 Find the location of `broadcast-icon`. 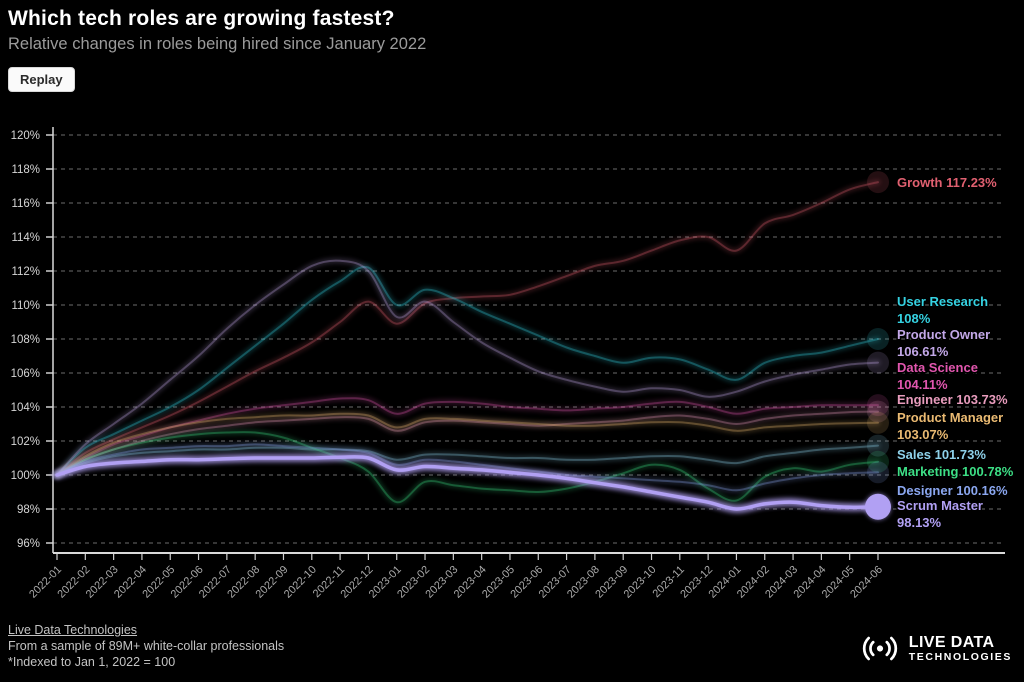

broadcast-icon is located at coordinates (879, 648).